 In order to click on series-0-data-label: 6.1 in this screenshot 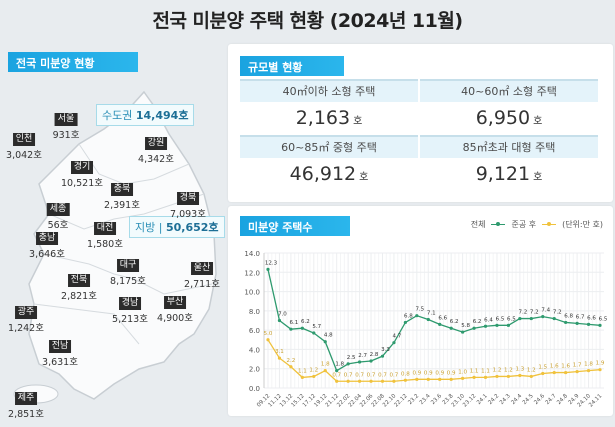, I will do `click(294, 323)`.